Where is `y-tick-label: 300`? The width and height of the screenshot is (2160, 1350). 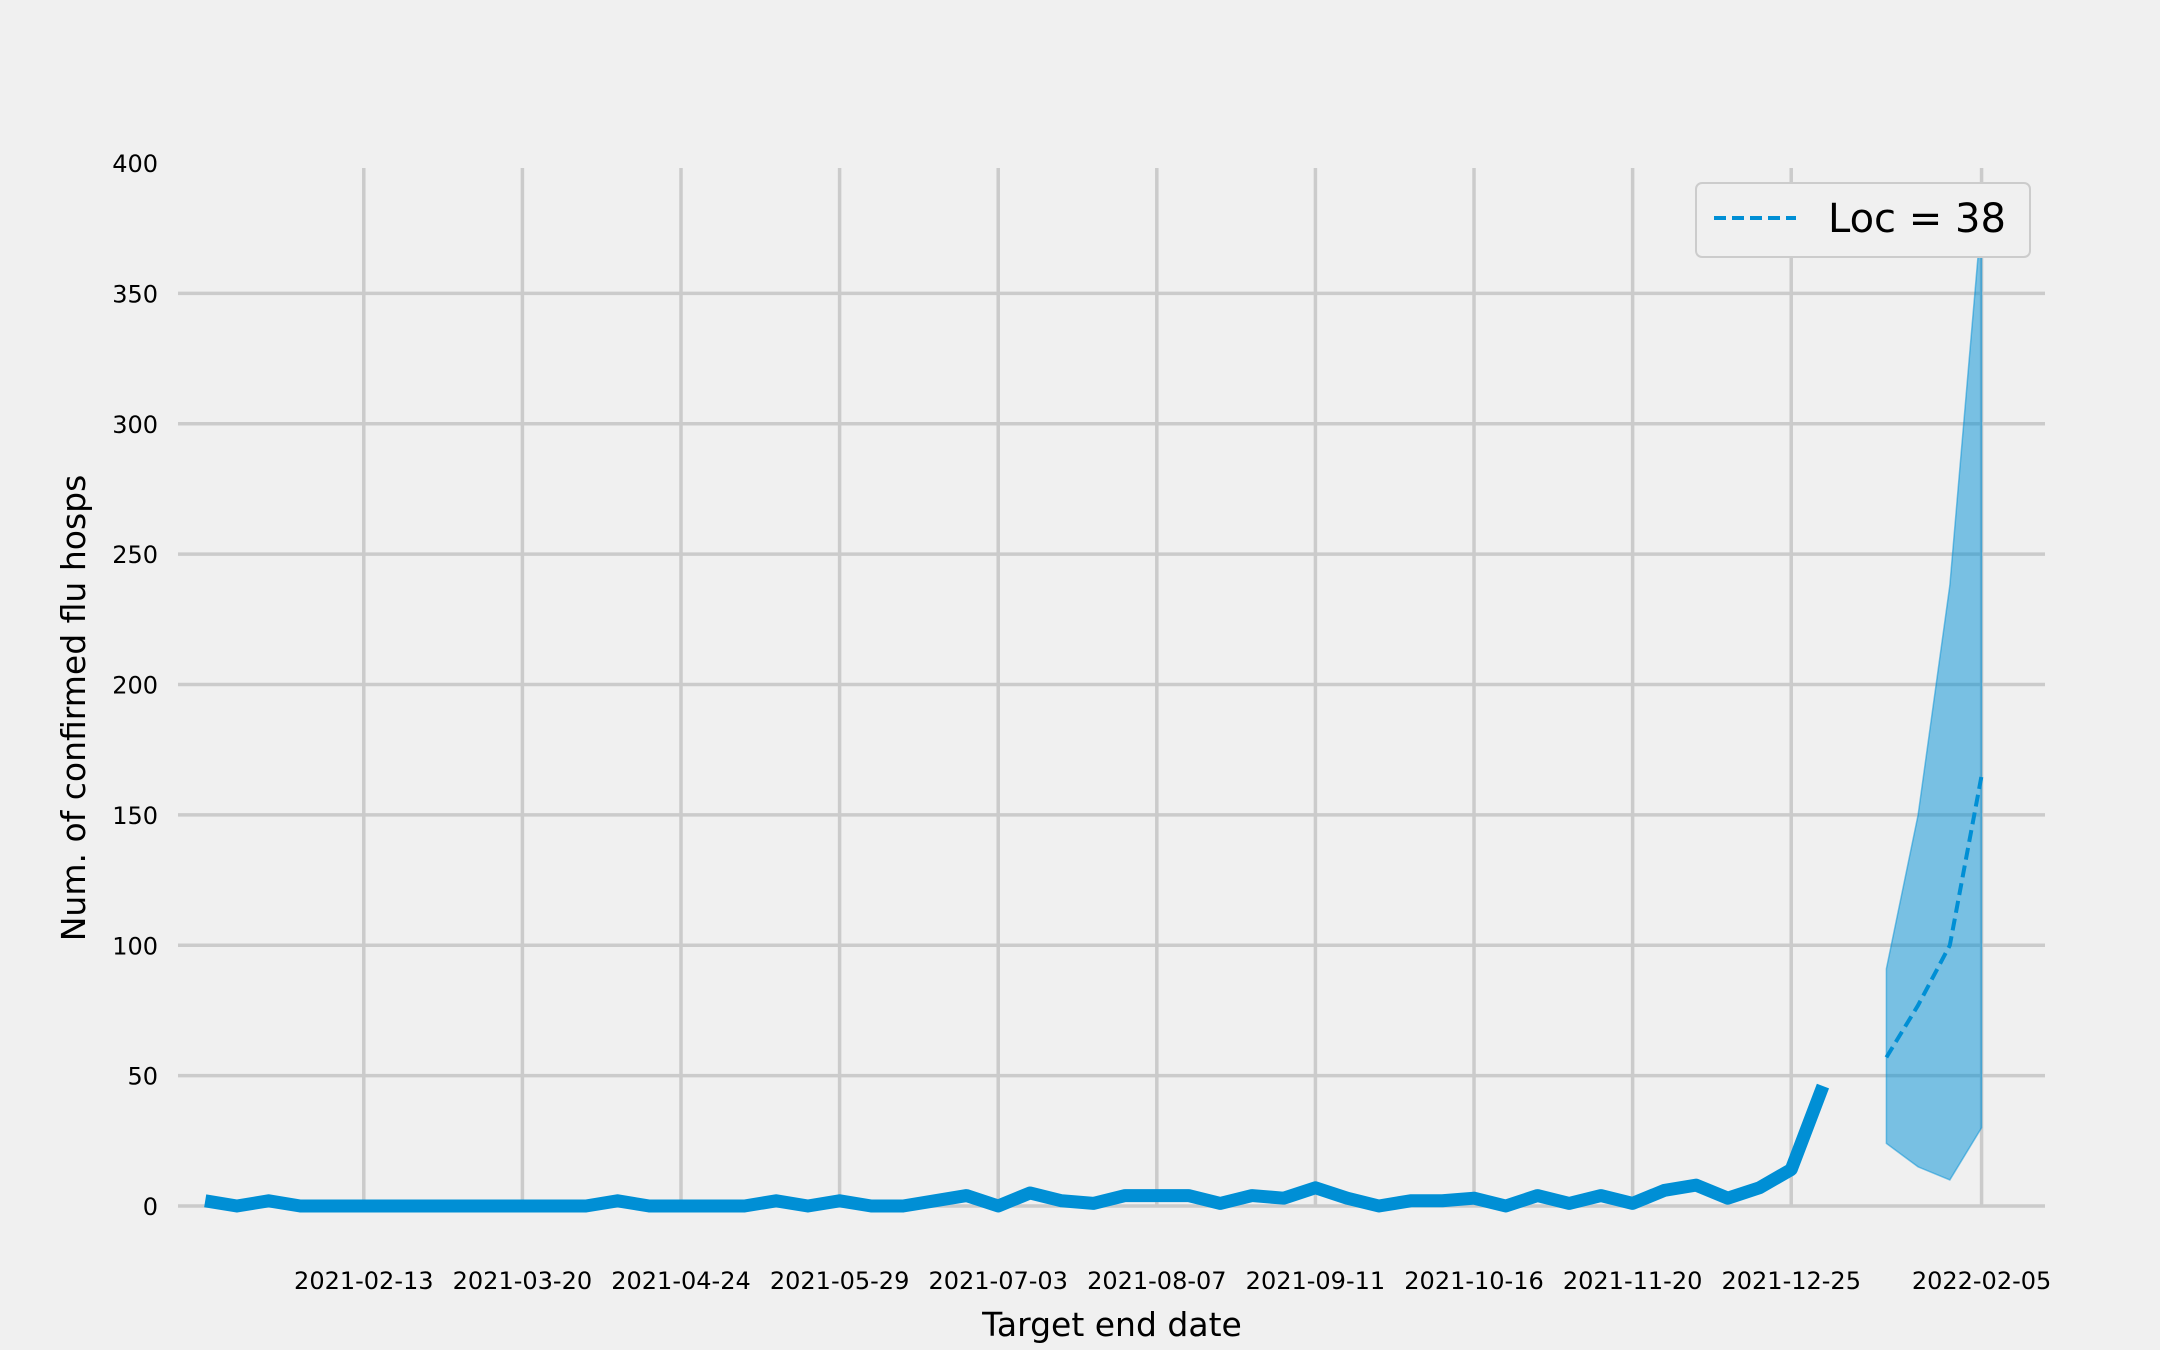
y-tick-label: 300 is located at coordinates (135, 425).